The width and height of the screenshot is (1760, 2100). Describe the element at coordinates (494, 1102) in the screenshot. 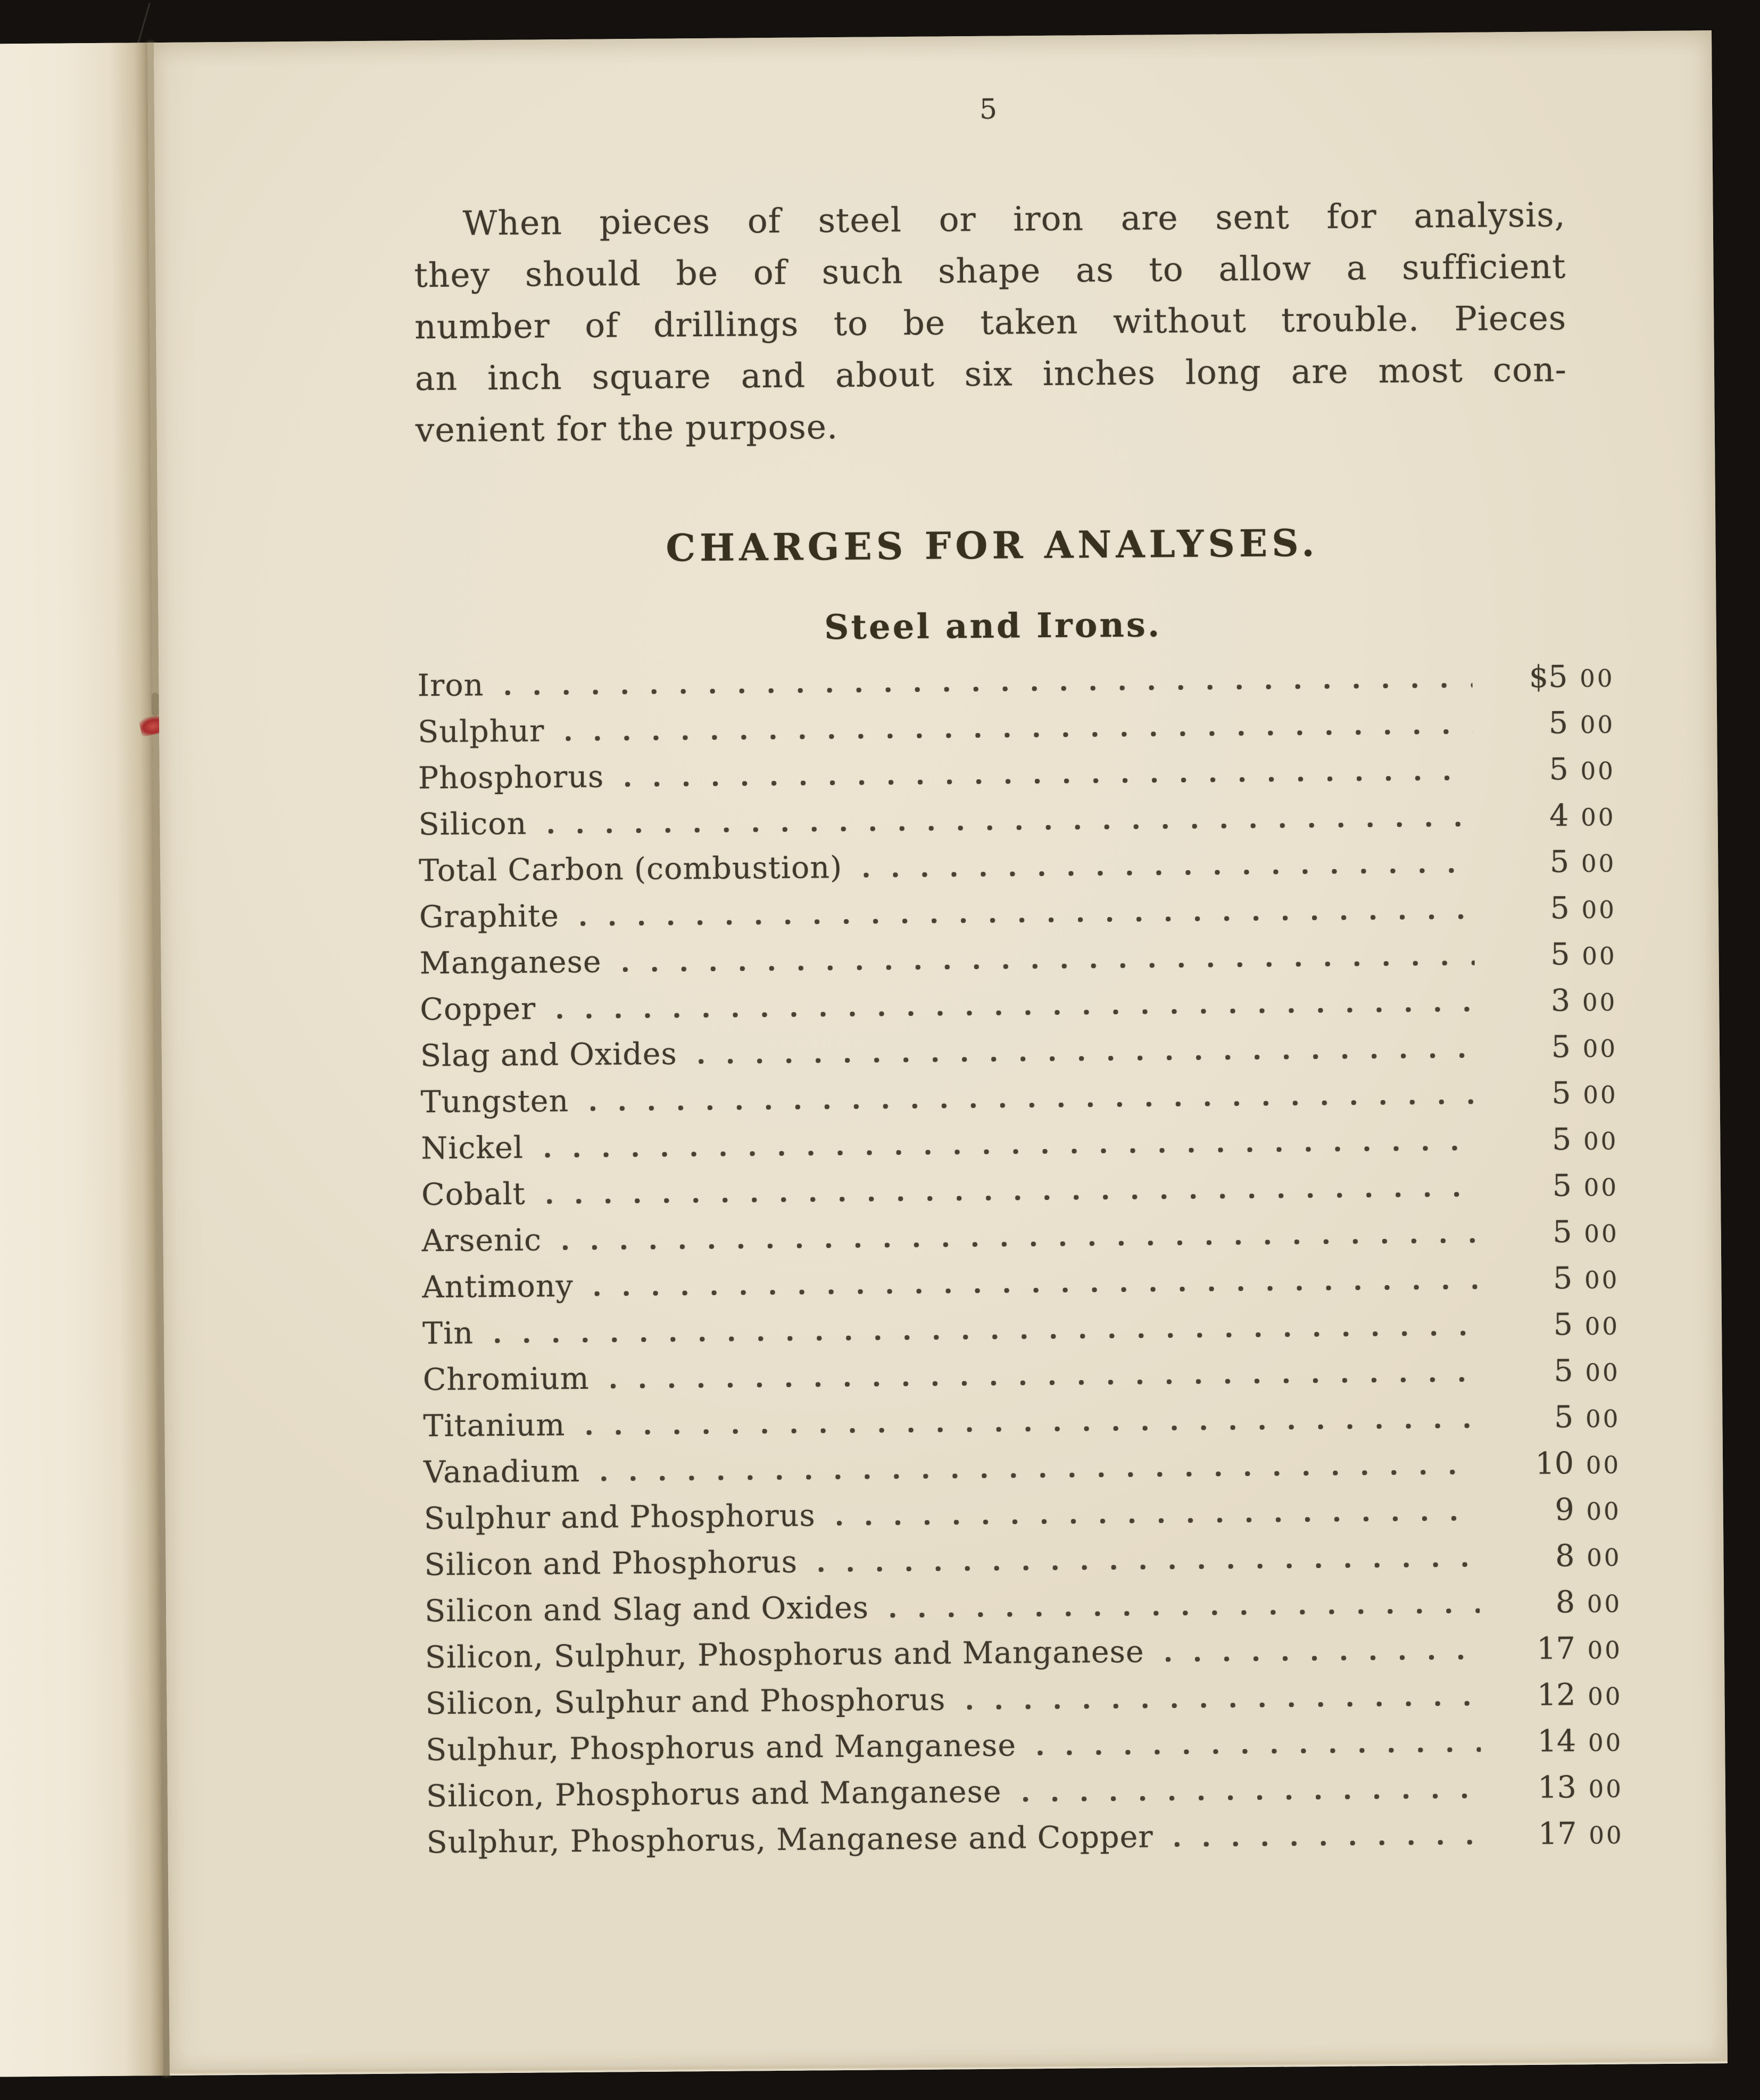

I see `analysis-label: Tungsten` at that location.